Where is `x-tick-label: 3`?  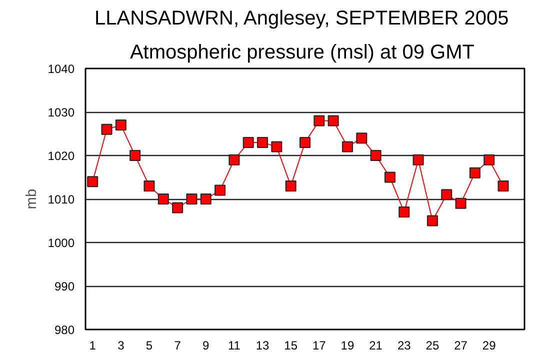
x-tick-label: 3 is located at coordinates (121, 345).